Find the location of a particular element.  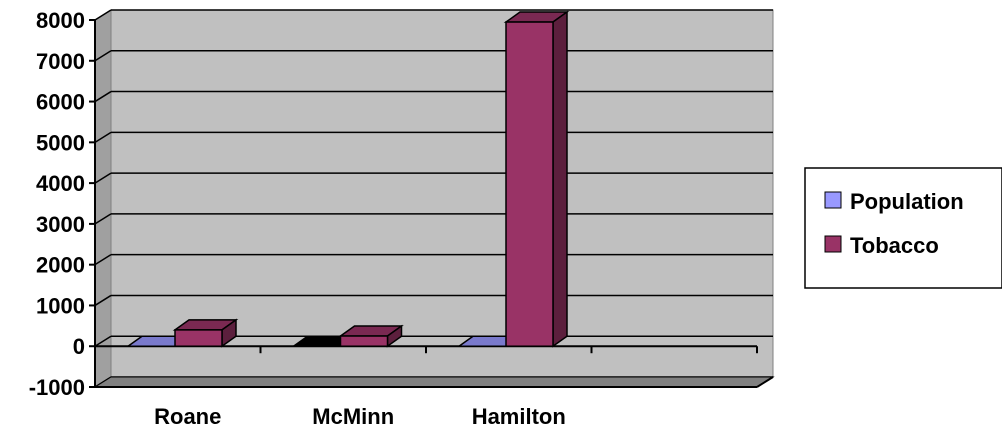

y-tick-label: 6000 is located at coordinates (60, 102).